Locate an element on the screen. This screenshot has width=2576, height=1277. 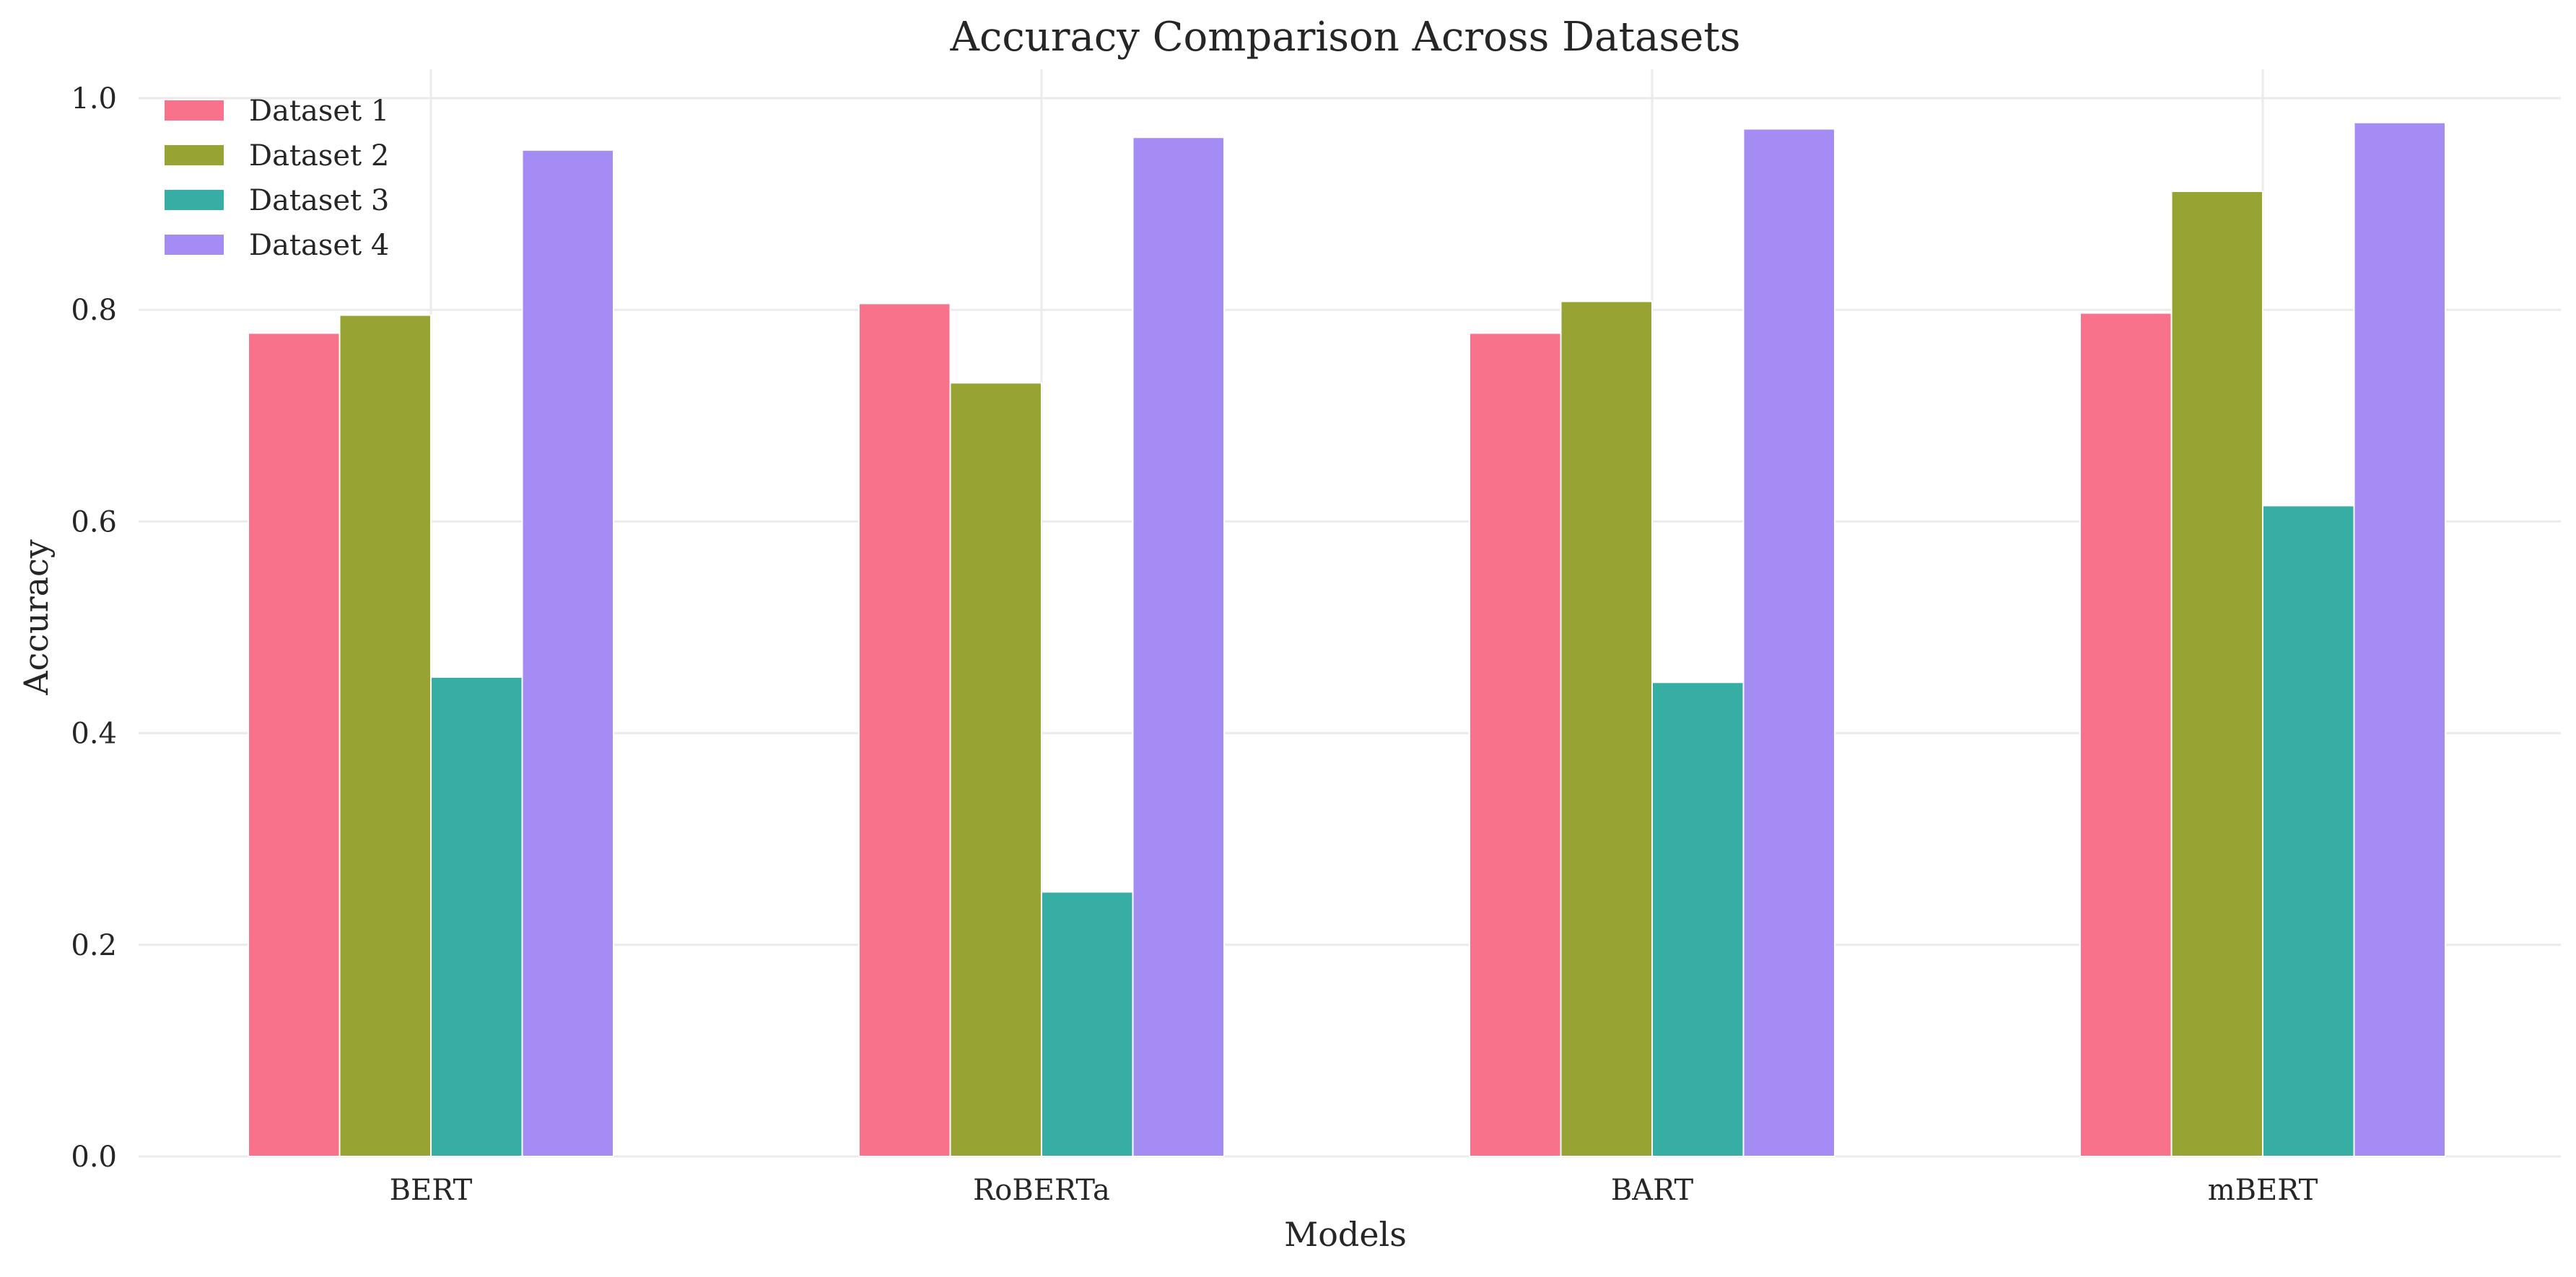
legend-label: Dataset 3 is located at coordinates (319, 200).